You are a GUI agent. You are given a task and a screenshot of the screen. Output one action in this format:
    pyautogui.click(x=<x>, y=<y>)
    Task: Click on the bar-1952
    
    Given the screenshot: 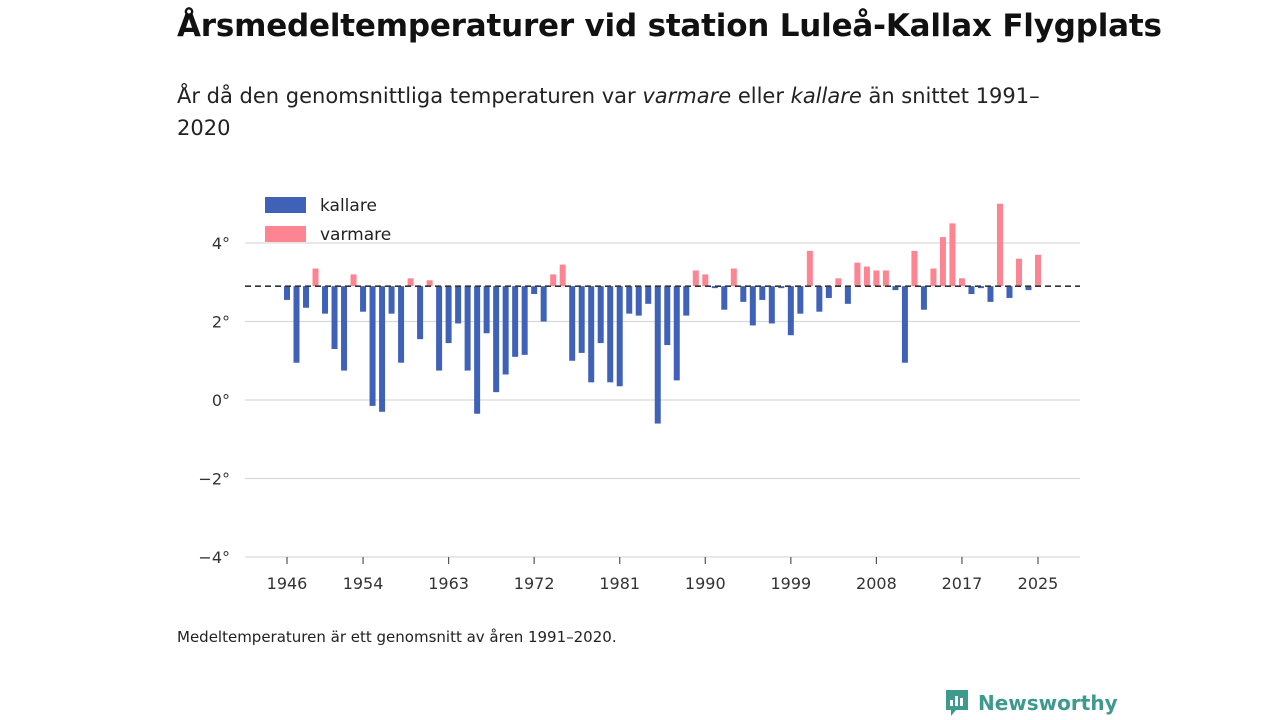 What is the action you would take?
    pyautogui.click(x=344, y=328)
    